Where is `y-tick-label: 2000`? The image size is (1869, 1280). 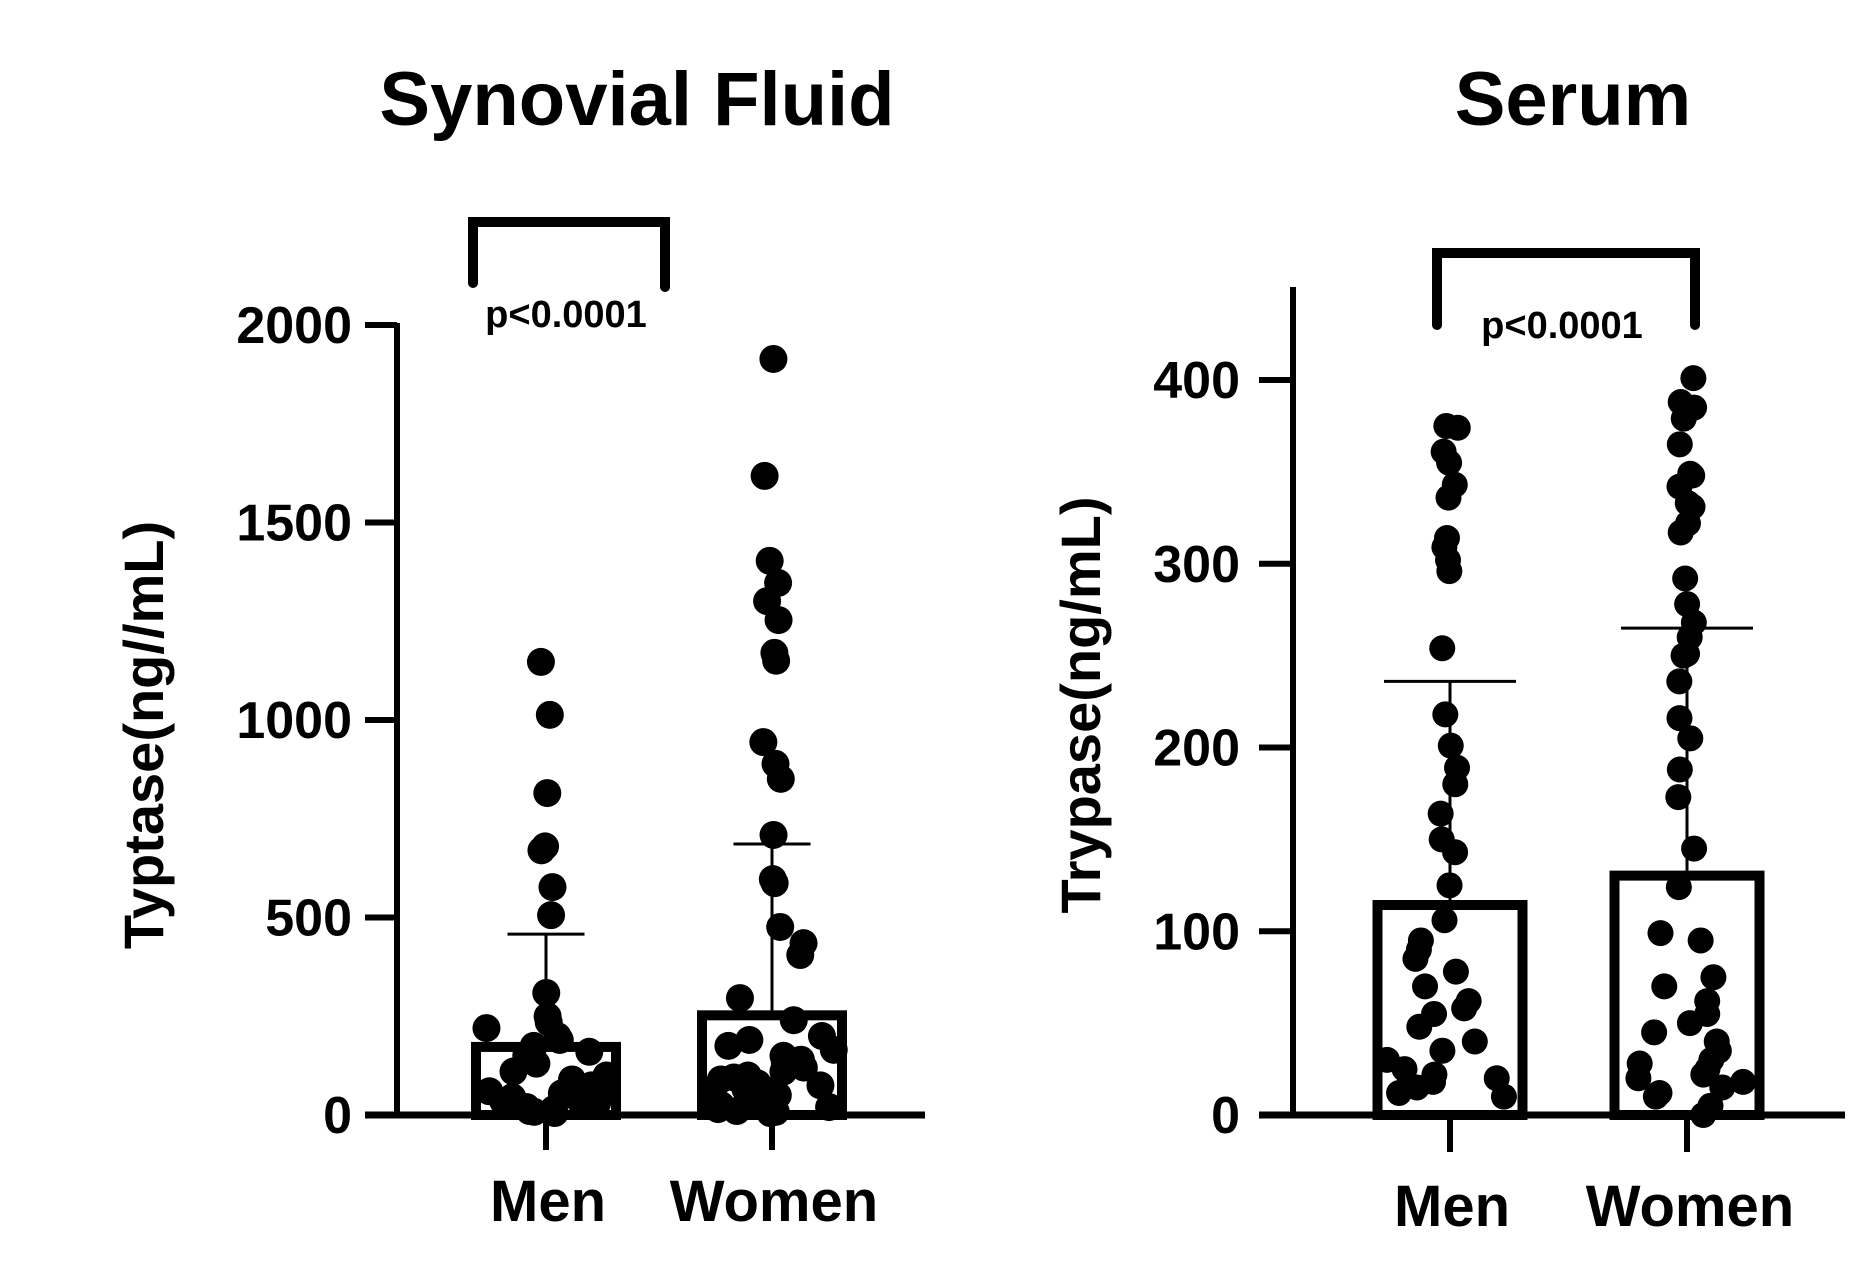 y-tick-label: 2000 is located at coordinates (294, 326).